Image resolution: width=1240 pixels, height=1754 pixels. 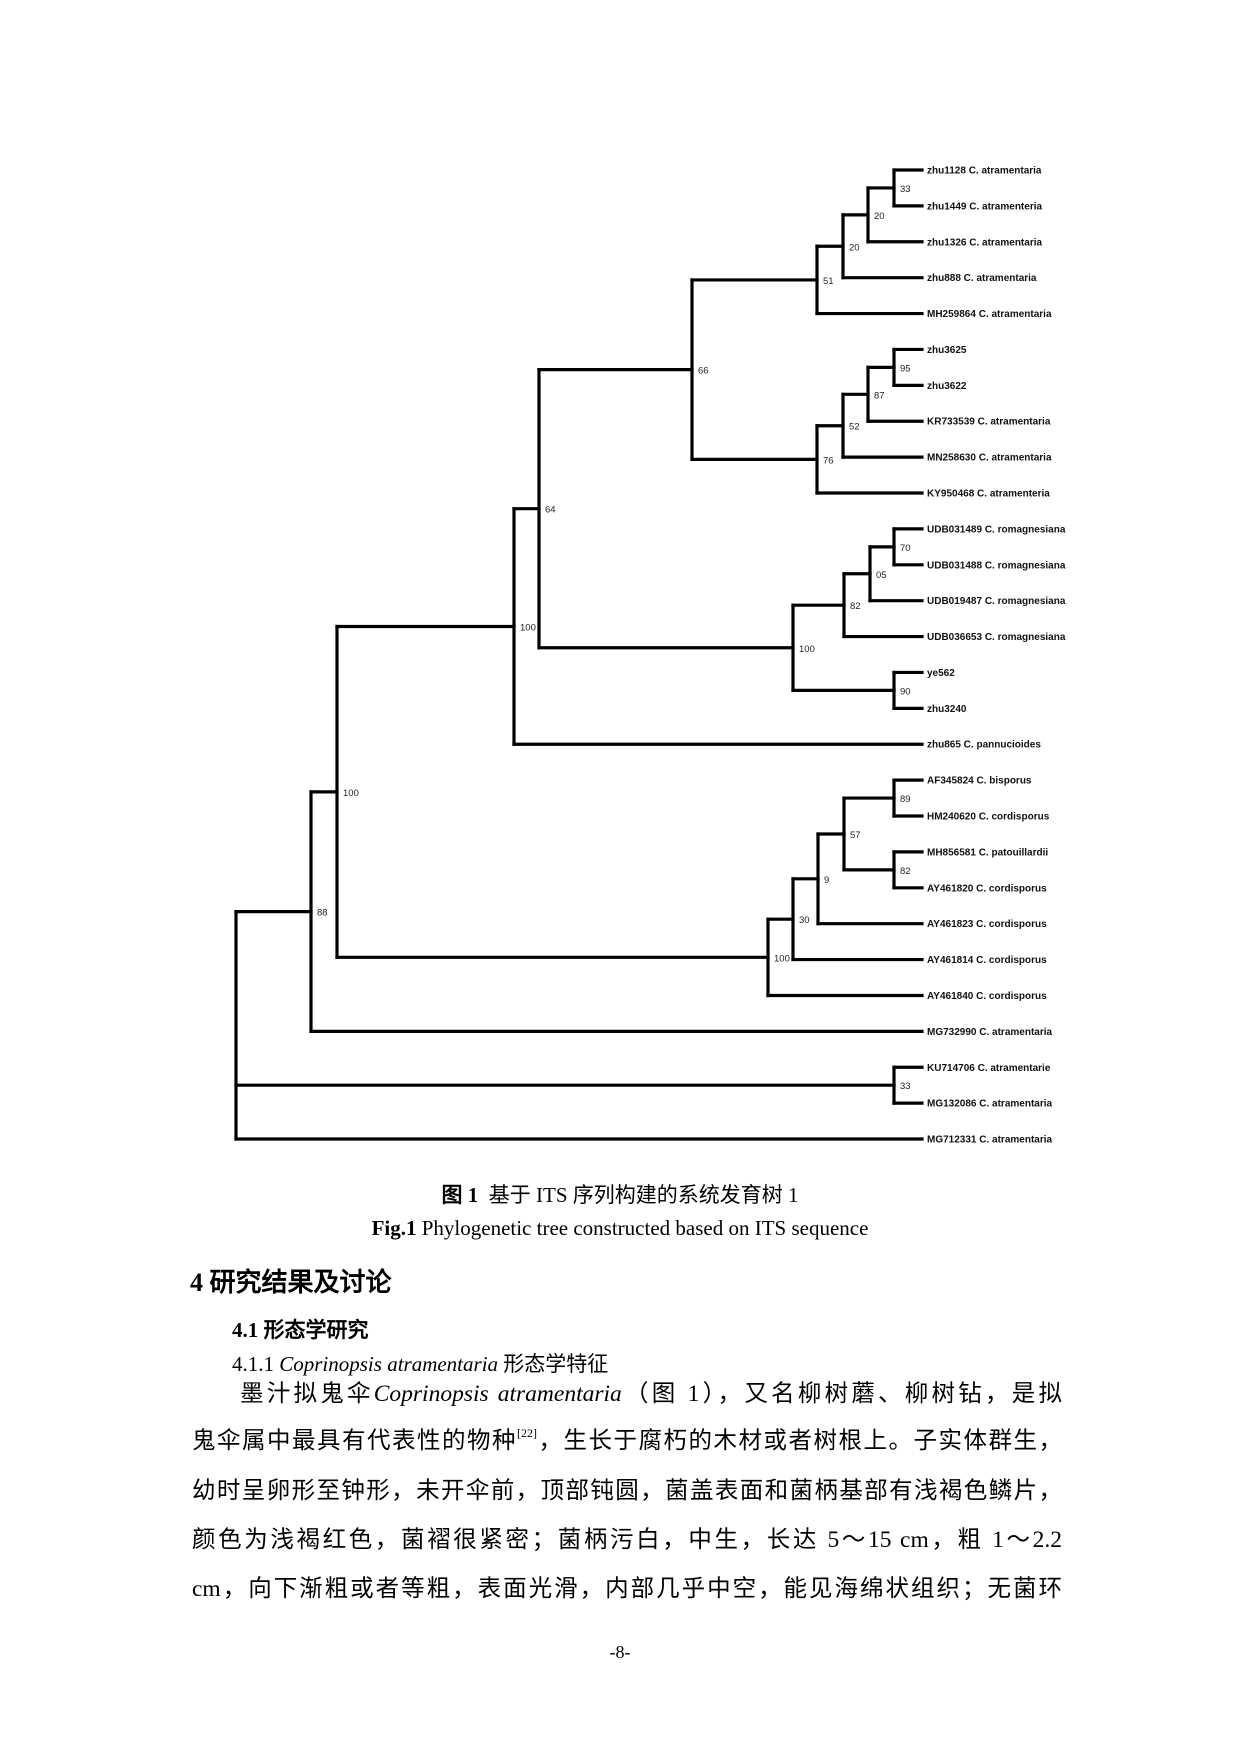 What do you see at coordinates (996, 601) in the screenshot?
I see `leaf-label: UDB019487 C. romagnesiana` at bounding box center [996, 601].